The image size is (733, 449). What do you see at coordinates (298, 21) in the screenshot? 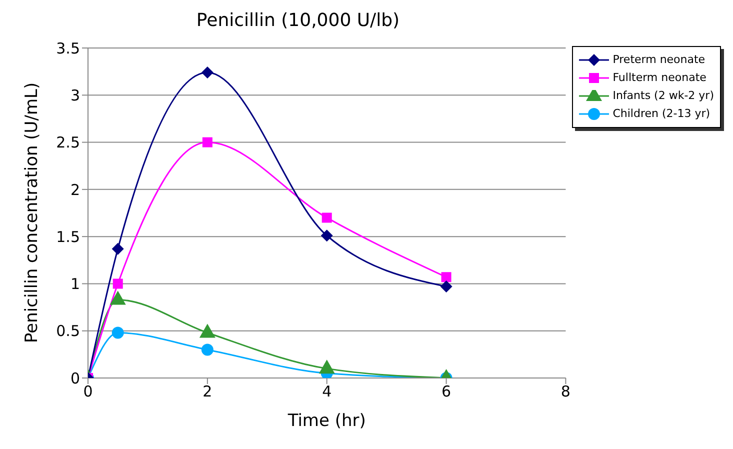
I see `chart-title: Penicillin (10,000 U/lb)` at bounding box center [298, 21].